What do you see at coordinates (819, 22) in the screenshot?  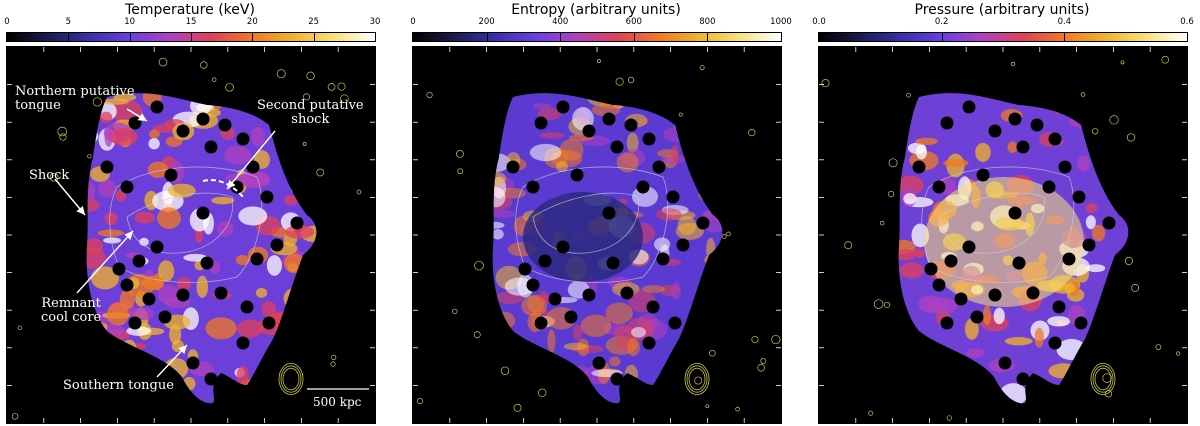 I see `tick-label: 0.0` at bounding box center [819, 22].